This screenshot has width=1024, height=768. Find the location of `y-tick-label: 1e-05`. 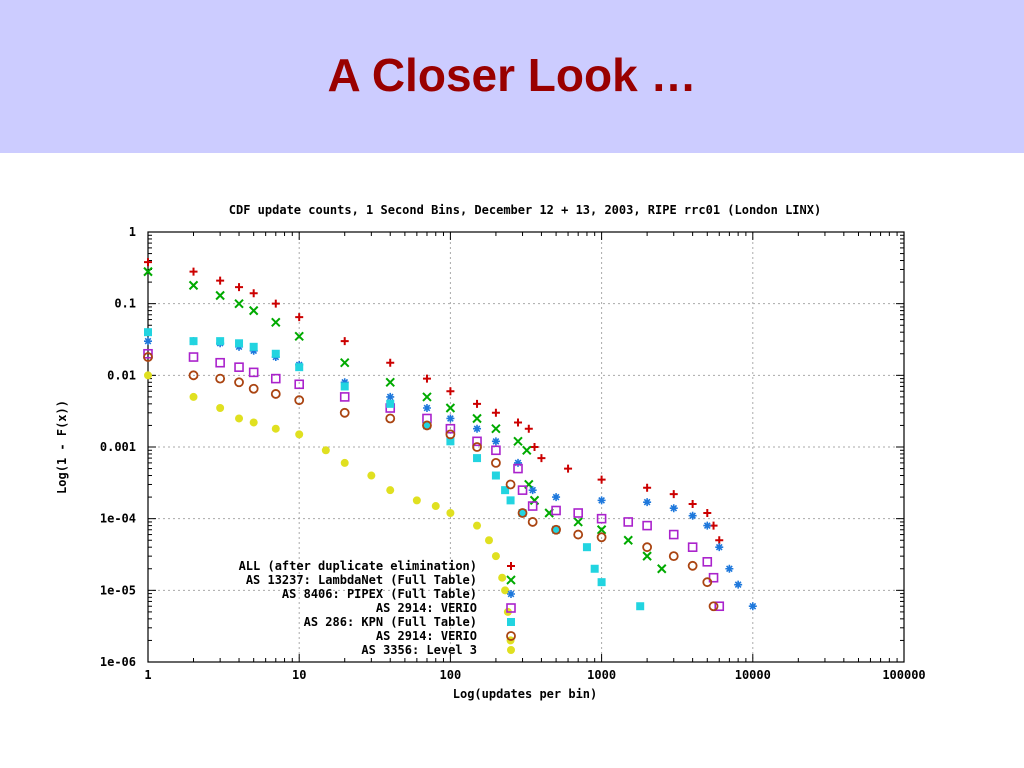

y-tick-label: 1e-05 is located at coordinates (118, 590).